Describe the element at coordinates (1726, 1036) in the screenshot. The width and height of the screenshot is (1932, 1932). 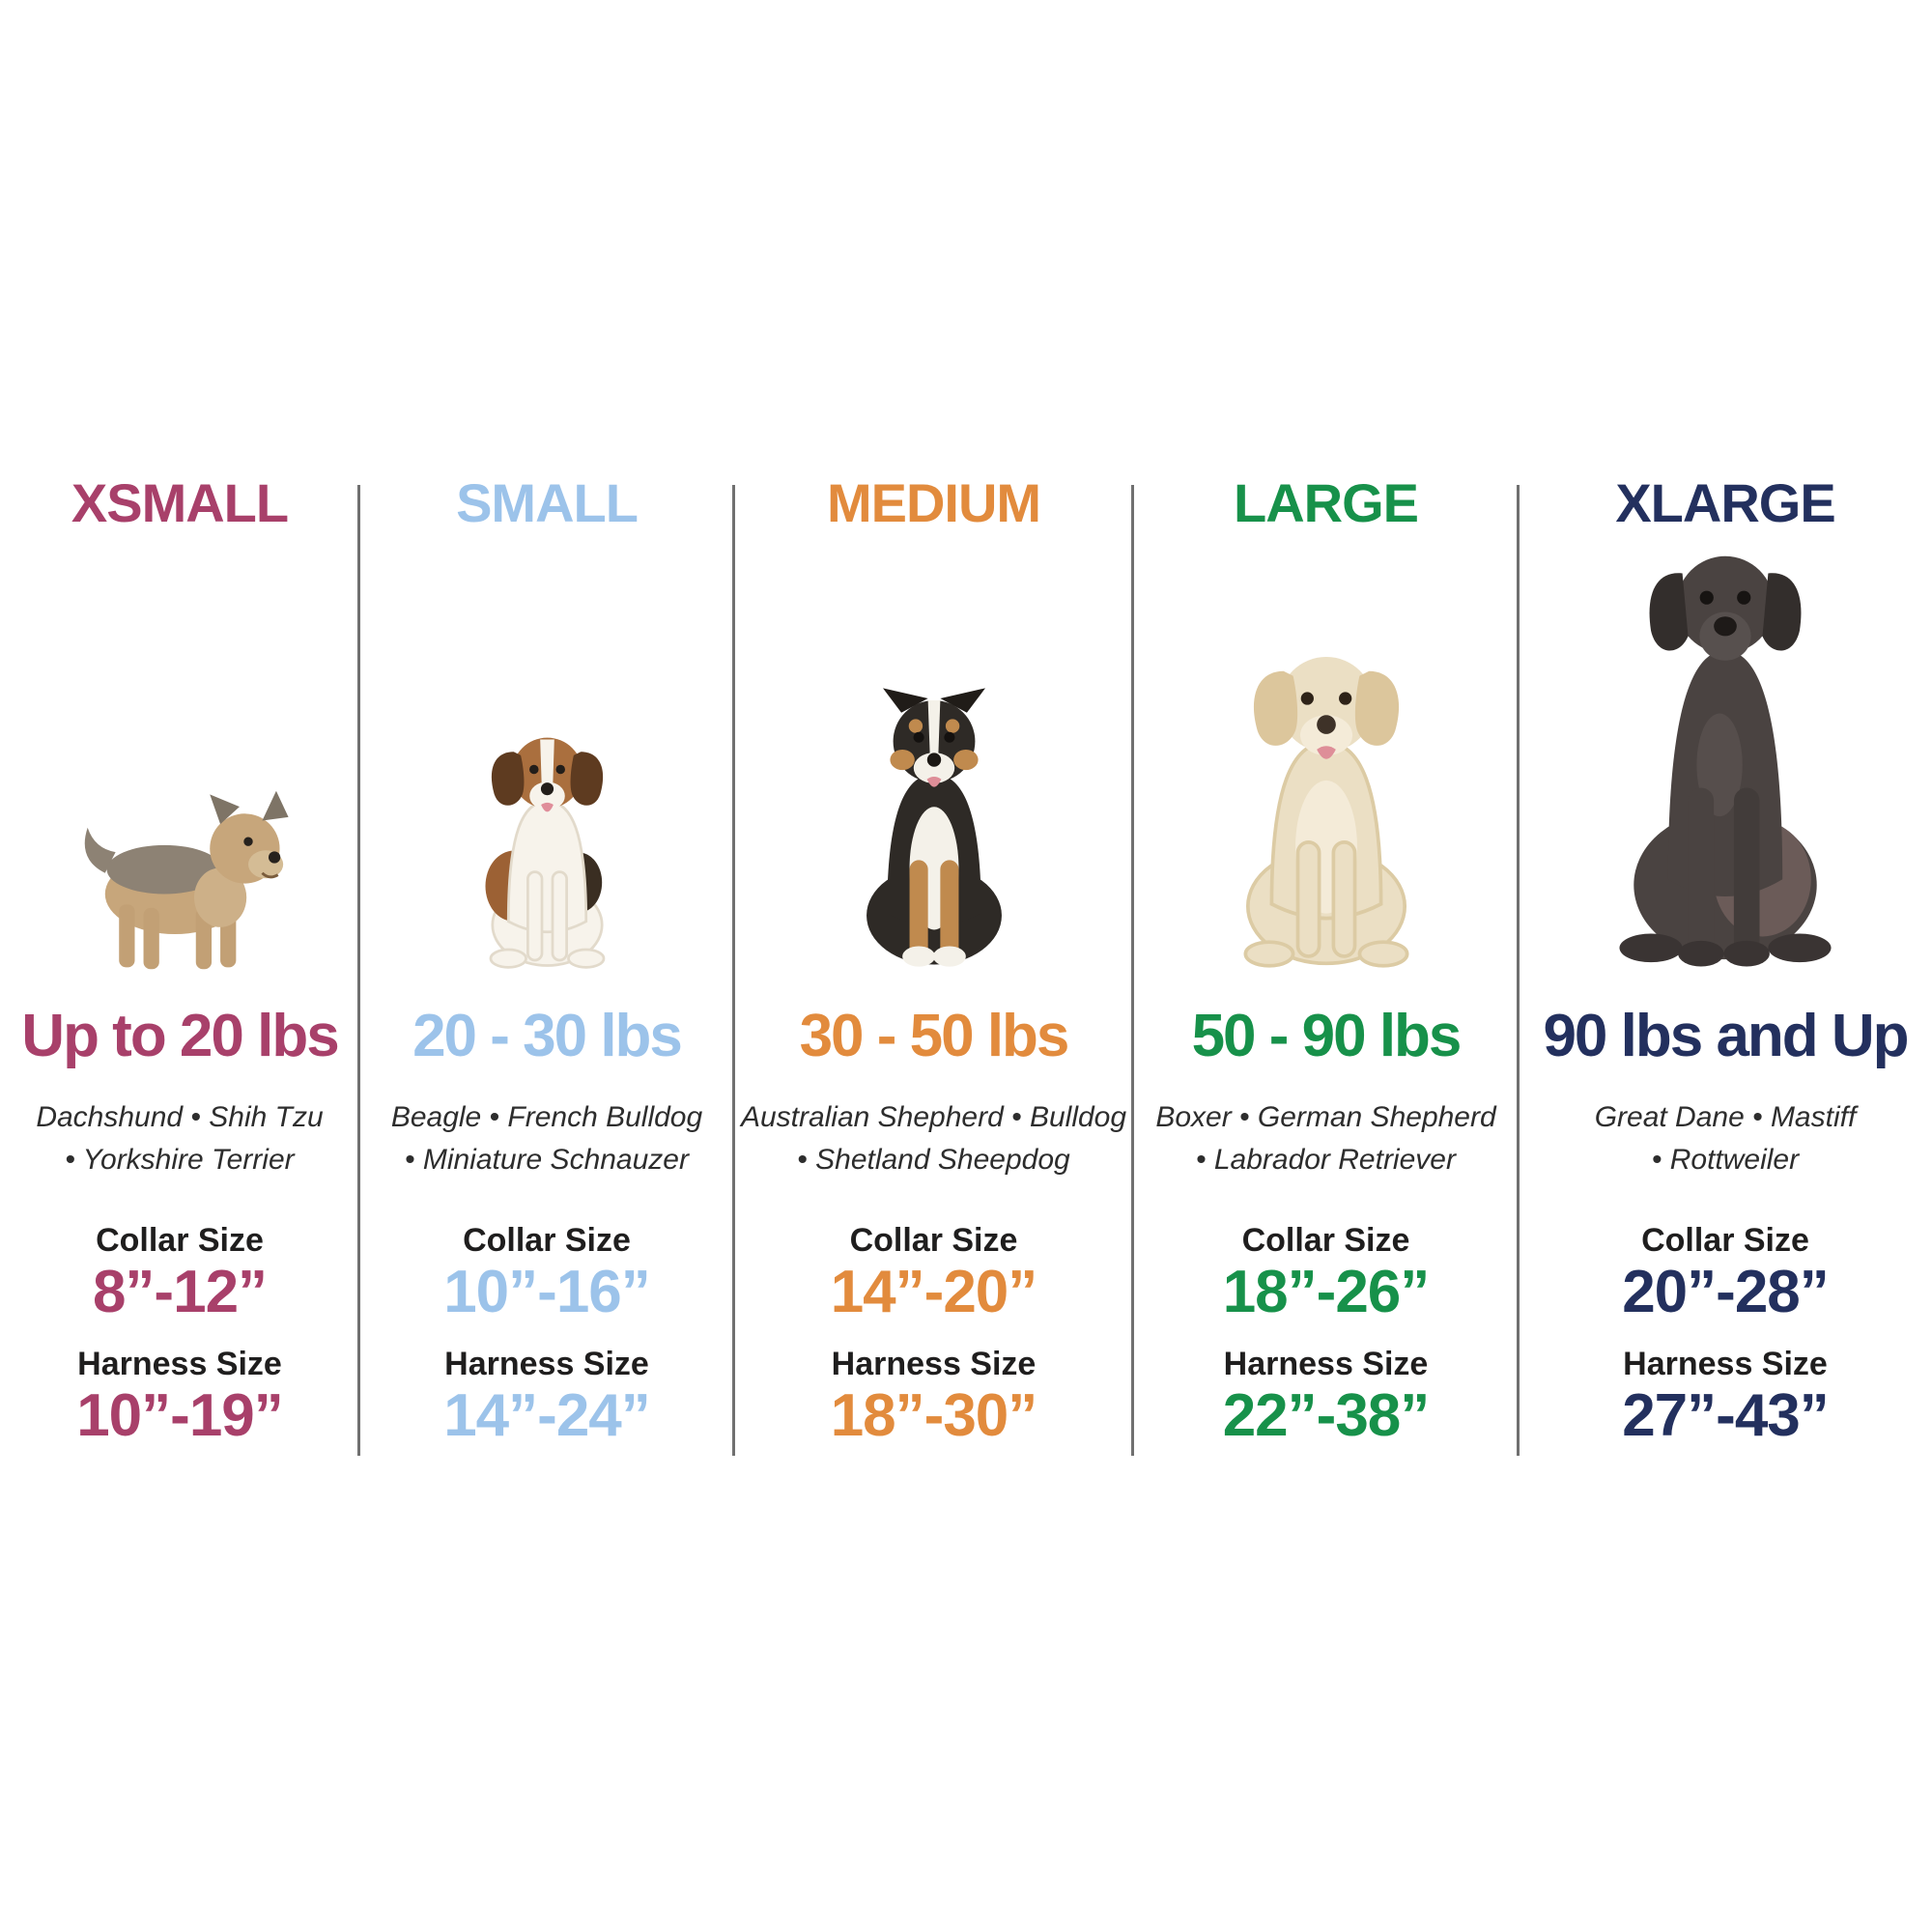
I see `weight-range-xlarge: 90 lbs and Up` at that location.